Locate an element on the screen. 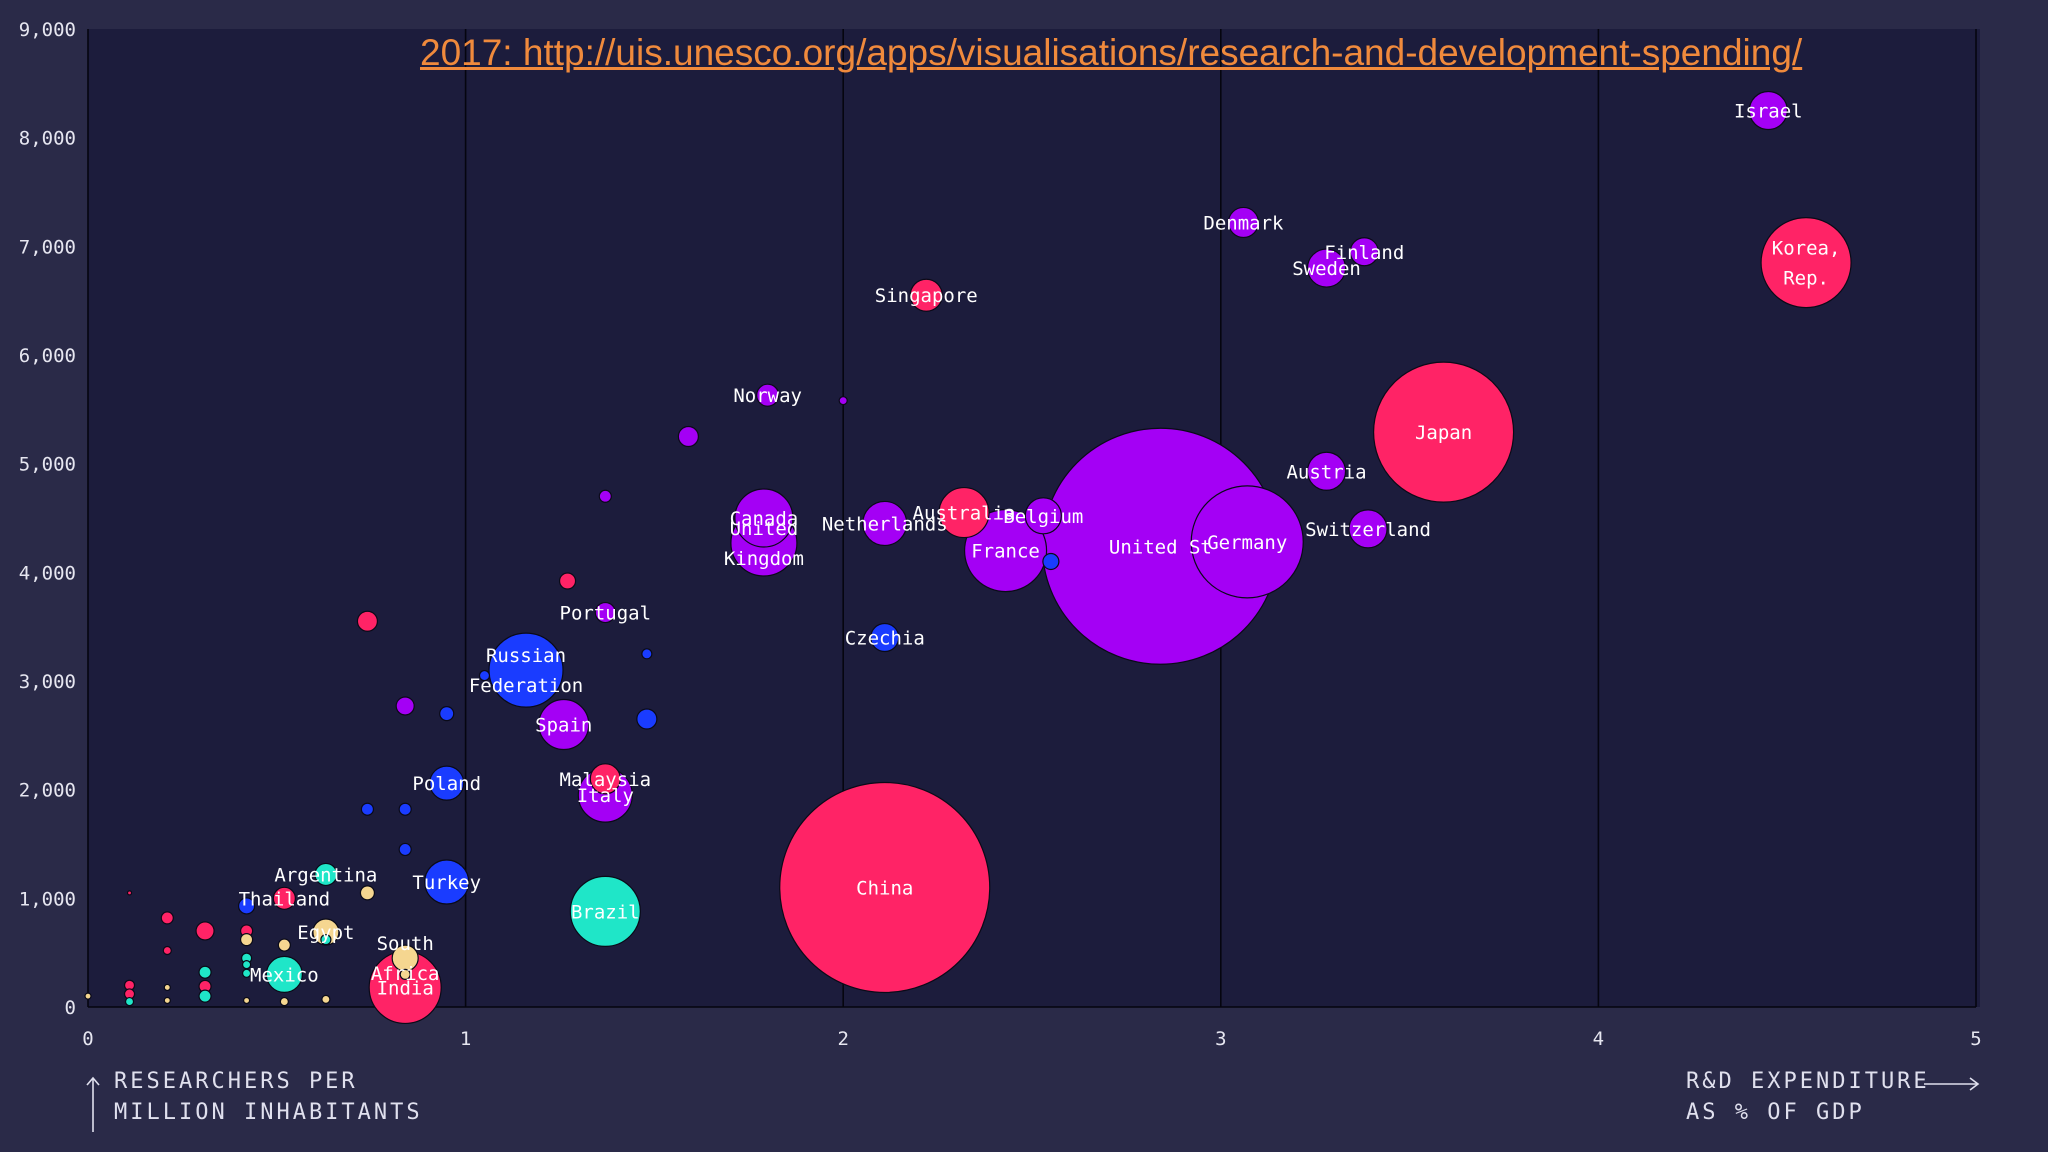  bubble-label: Israel is located at coordinates (1768, 112).